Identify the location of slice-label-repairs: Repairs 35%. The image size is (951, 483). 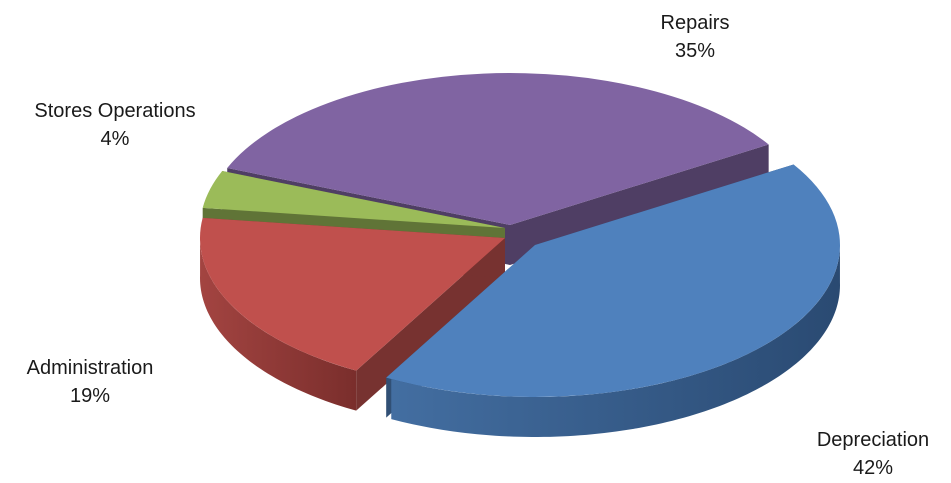
(695, 37).